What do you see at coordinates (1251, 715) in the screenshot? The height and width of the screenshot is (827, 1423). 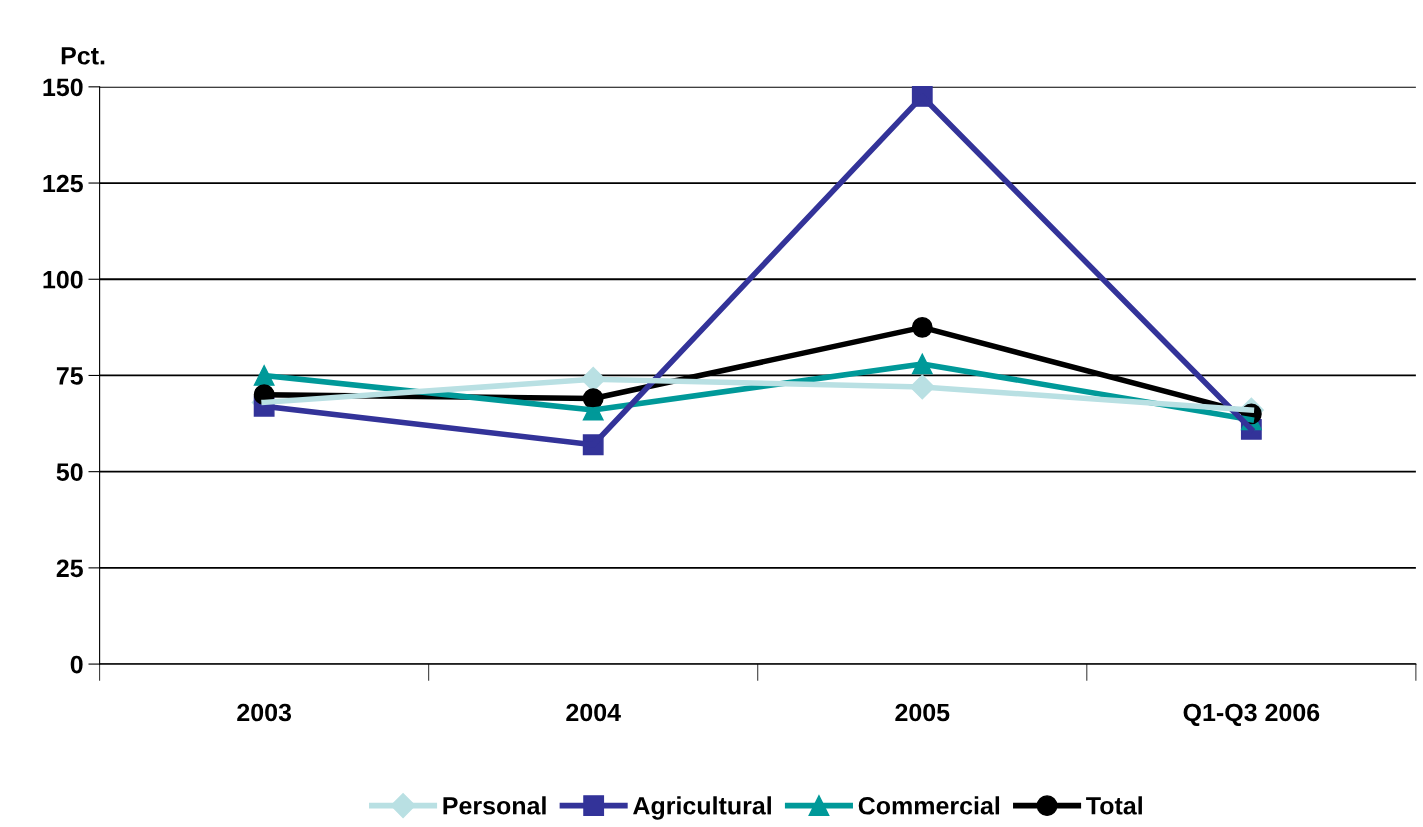 I see `x-tick-label: Q1-Q3 2006` at bounding box center [1251, 715].